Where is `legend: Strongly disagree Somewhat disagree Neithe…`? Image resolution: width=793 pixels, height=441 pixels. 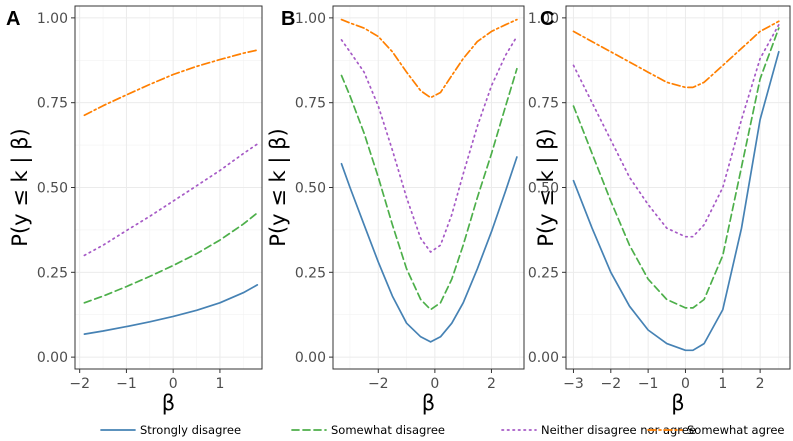
legend: Strongly disagree Somewhat disagree Neithe… is located at coordinates (442, 430).